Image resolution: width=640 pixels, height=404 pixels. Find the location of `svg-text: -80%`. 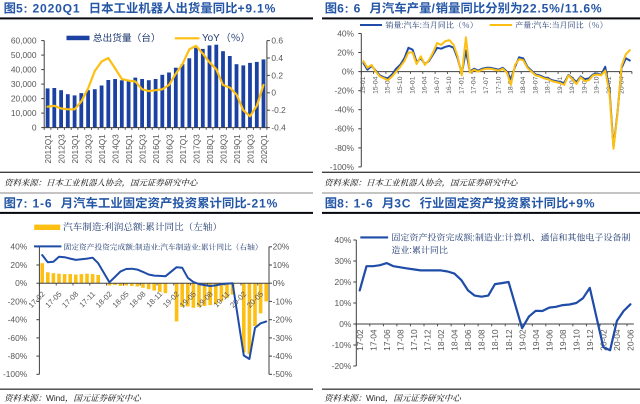

svg-text: -80% is located at coordinates (344, 148).